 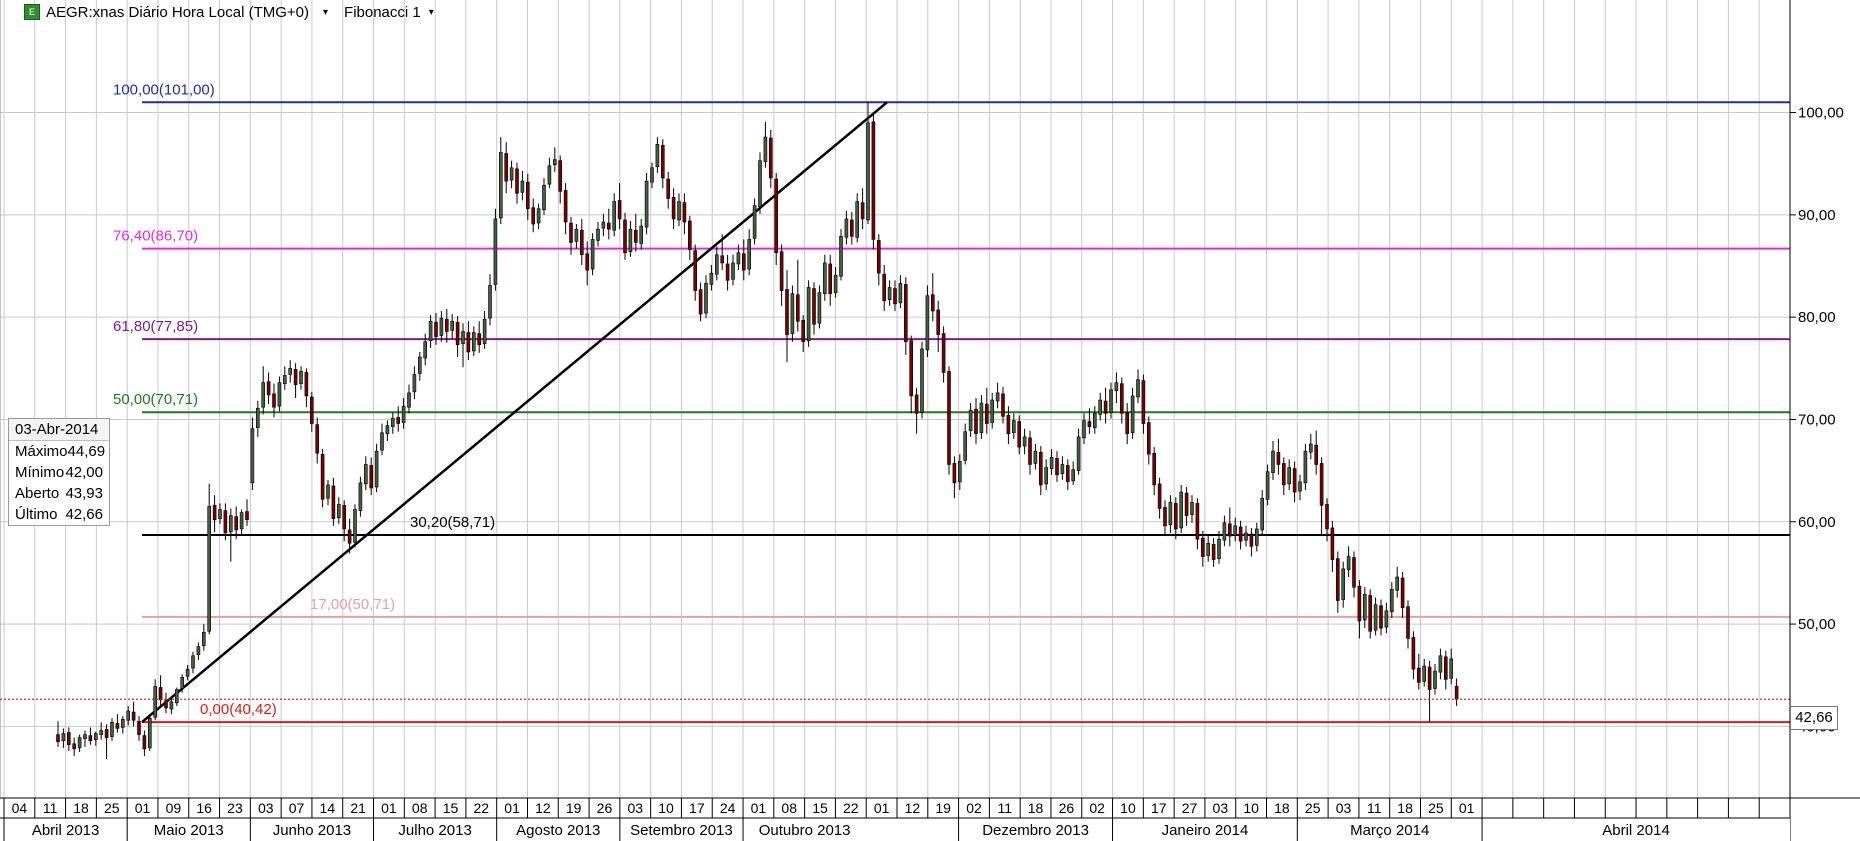 I want to click on fibonacci-level-label: 61,80(77,85), so click(x=155, y=326).